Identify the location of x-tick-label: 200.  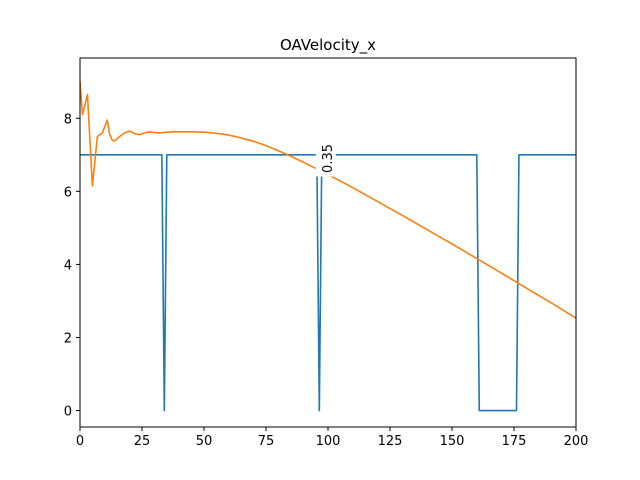
(576, 441).